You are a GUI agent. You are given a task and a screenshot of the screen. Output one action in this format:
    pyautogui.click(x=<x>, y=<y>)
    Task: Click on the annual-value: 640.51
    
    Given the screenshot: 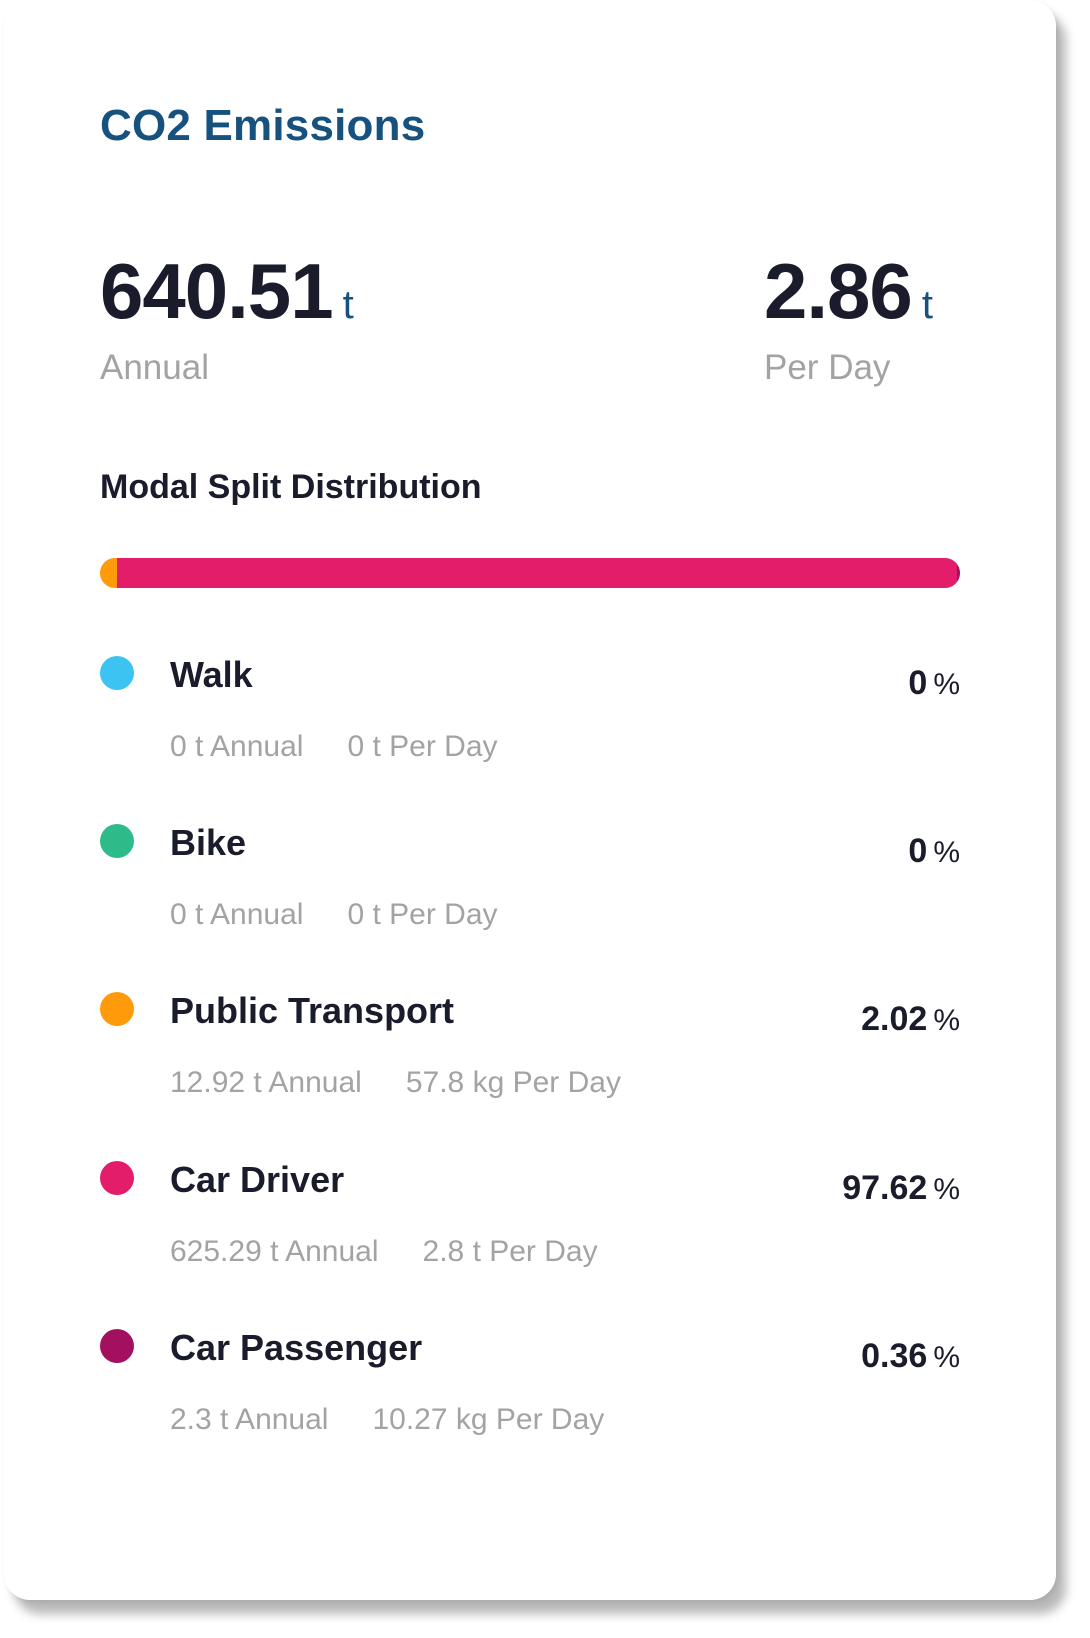 What is the action you would take?
    pyautogui.click(x=217, y=291)
    